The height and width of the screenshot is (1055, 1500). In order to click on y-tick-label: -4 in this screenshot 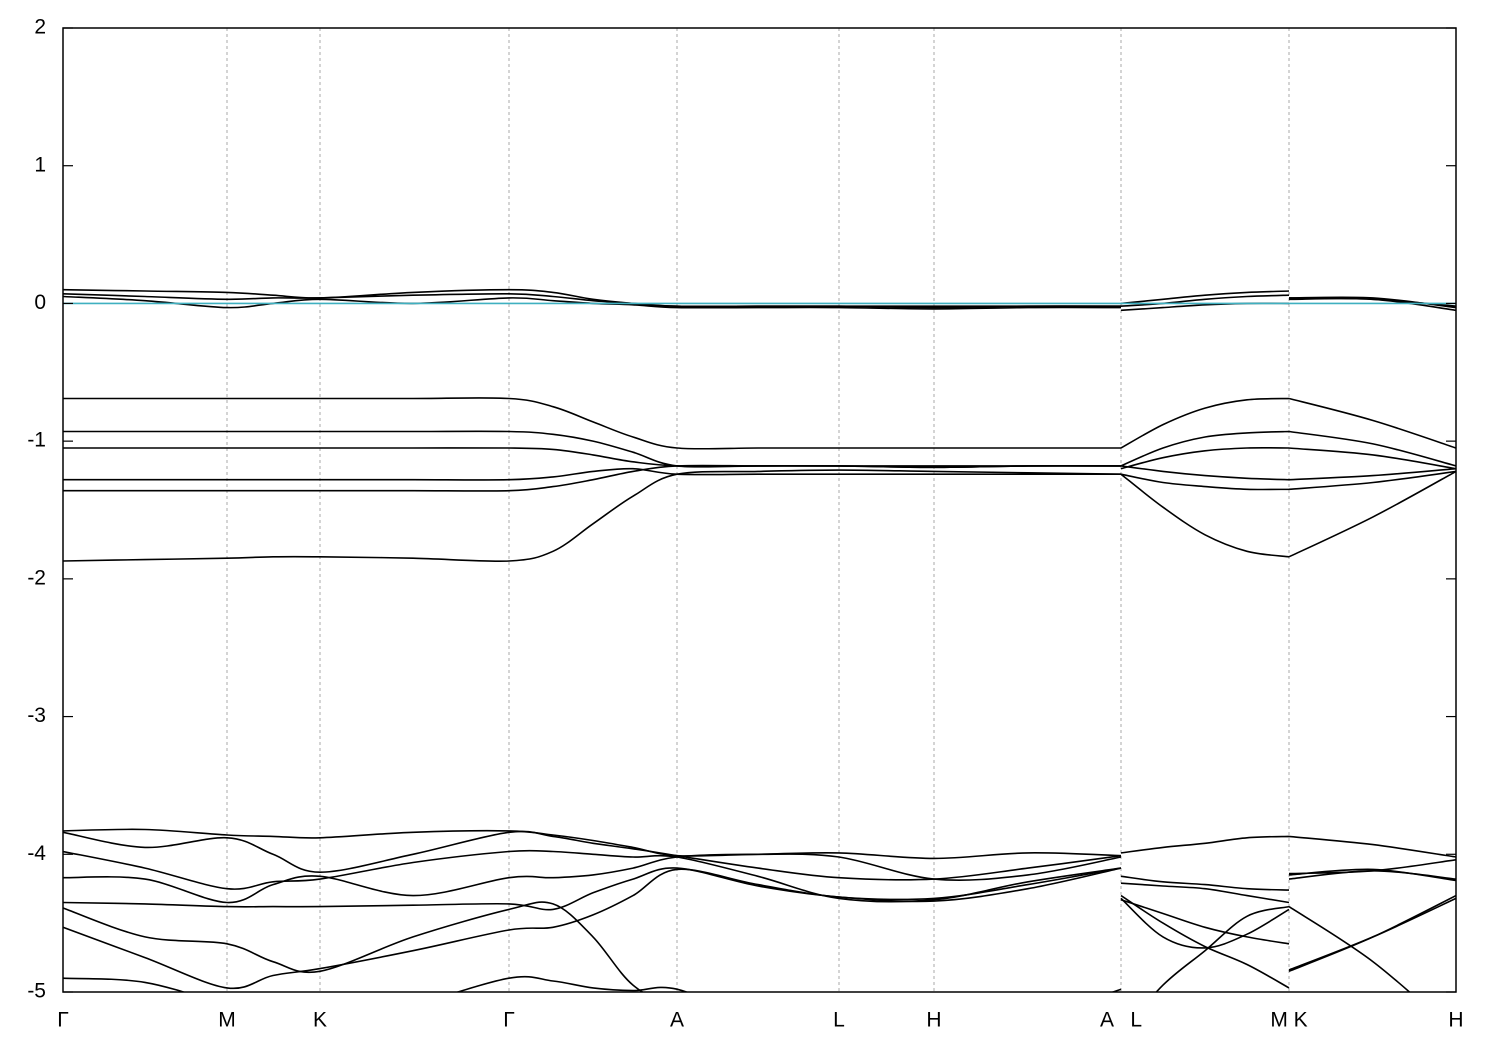, I will do `click(36, 853)`.